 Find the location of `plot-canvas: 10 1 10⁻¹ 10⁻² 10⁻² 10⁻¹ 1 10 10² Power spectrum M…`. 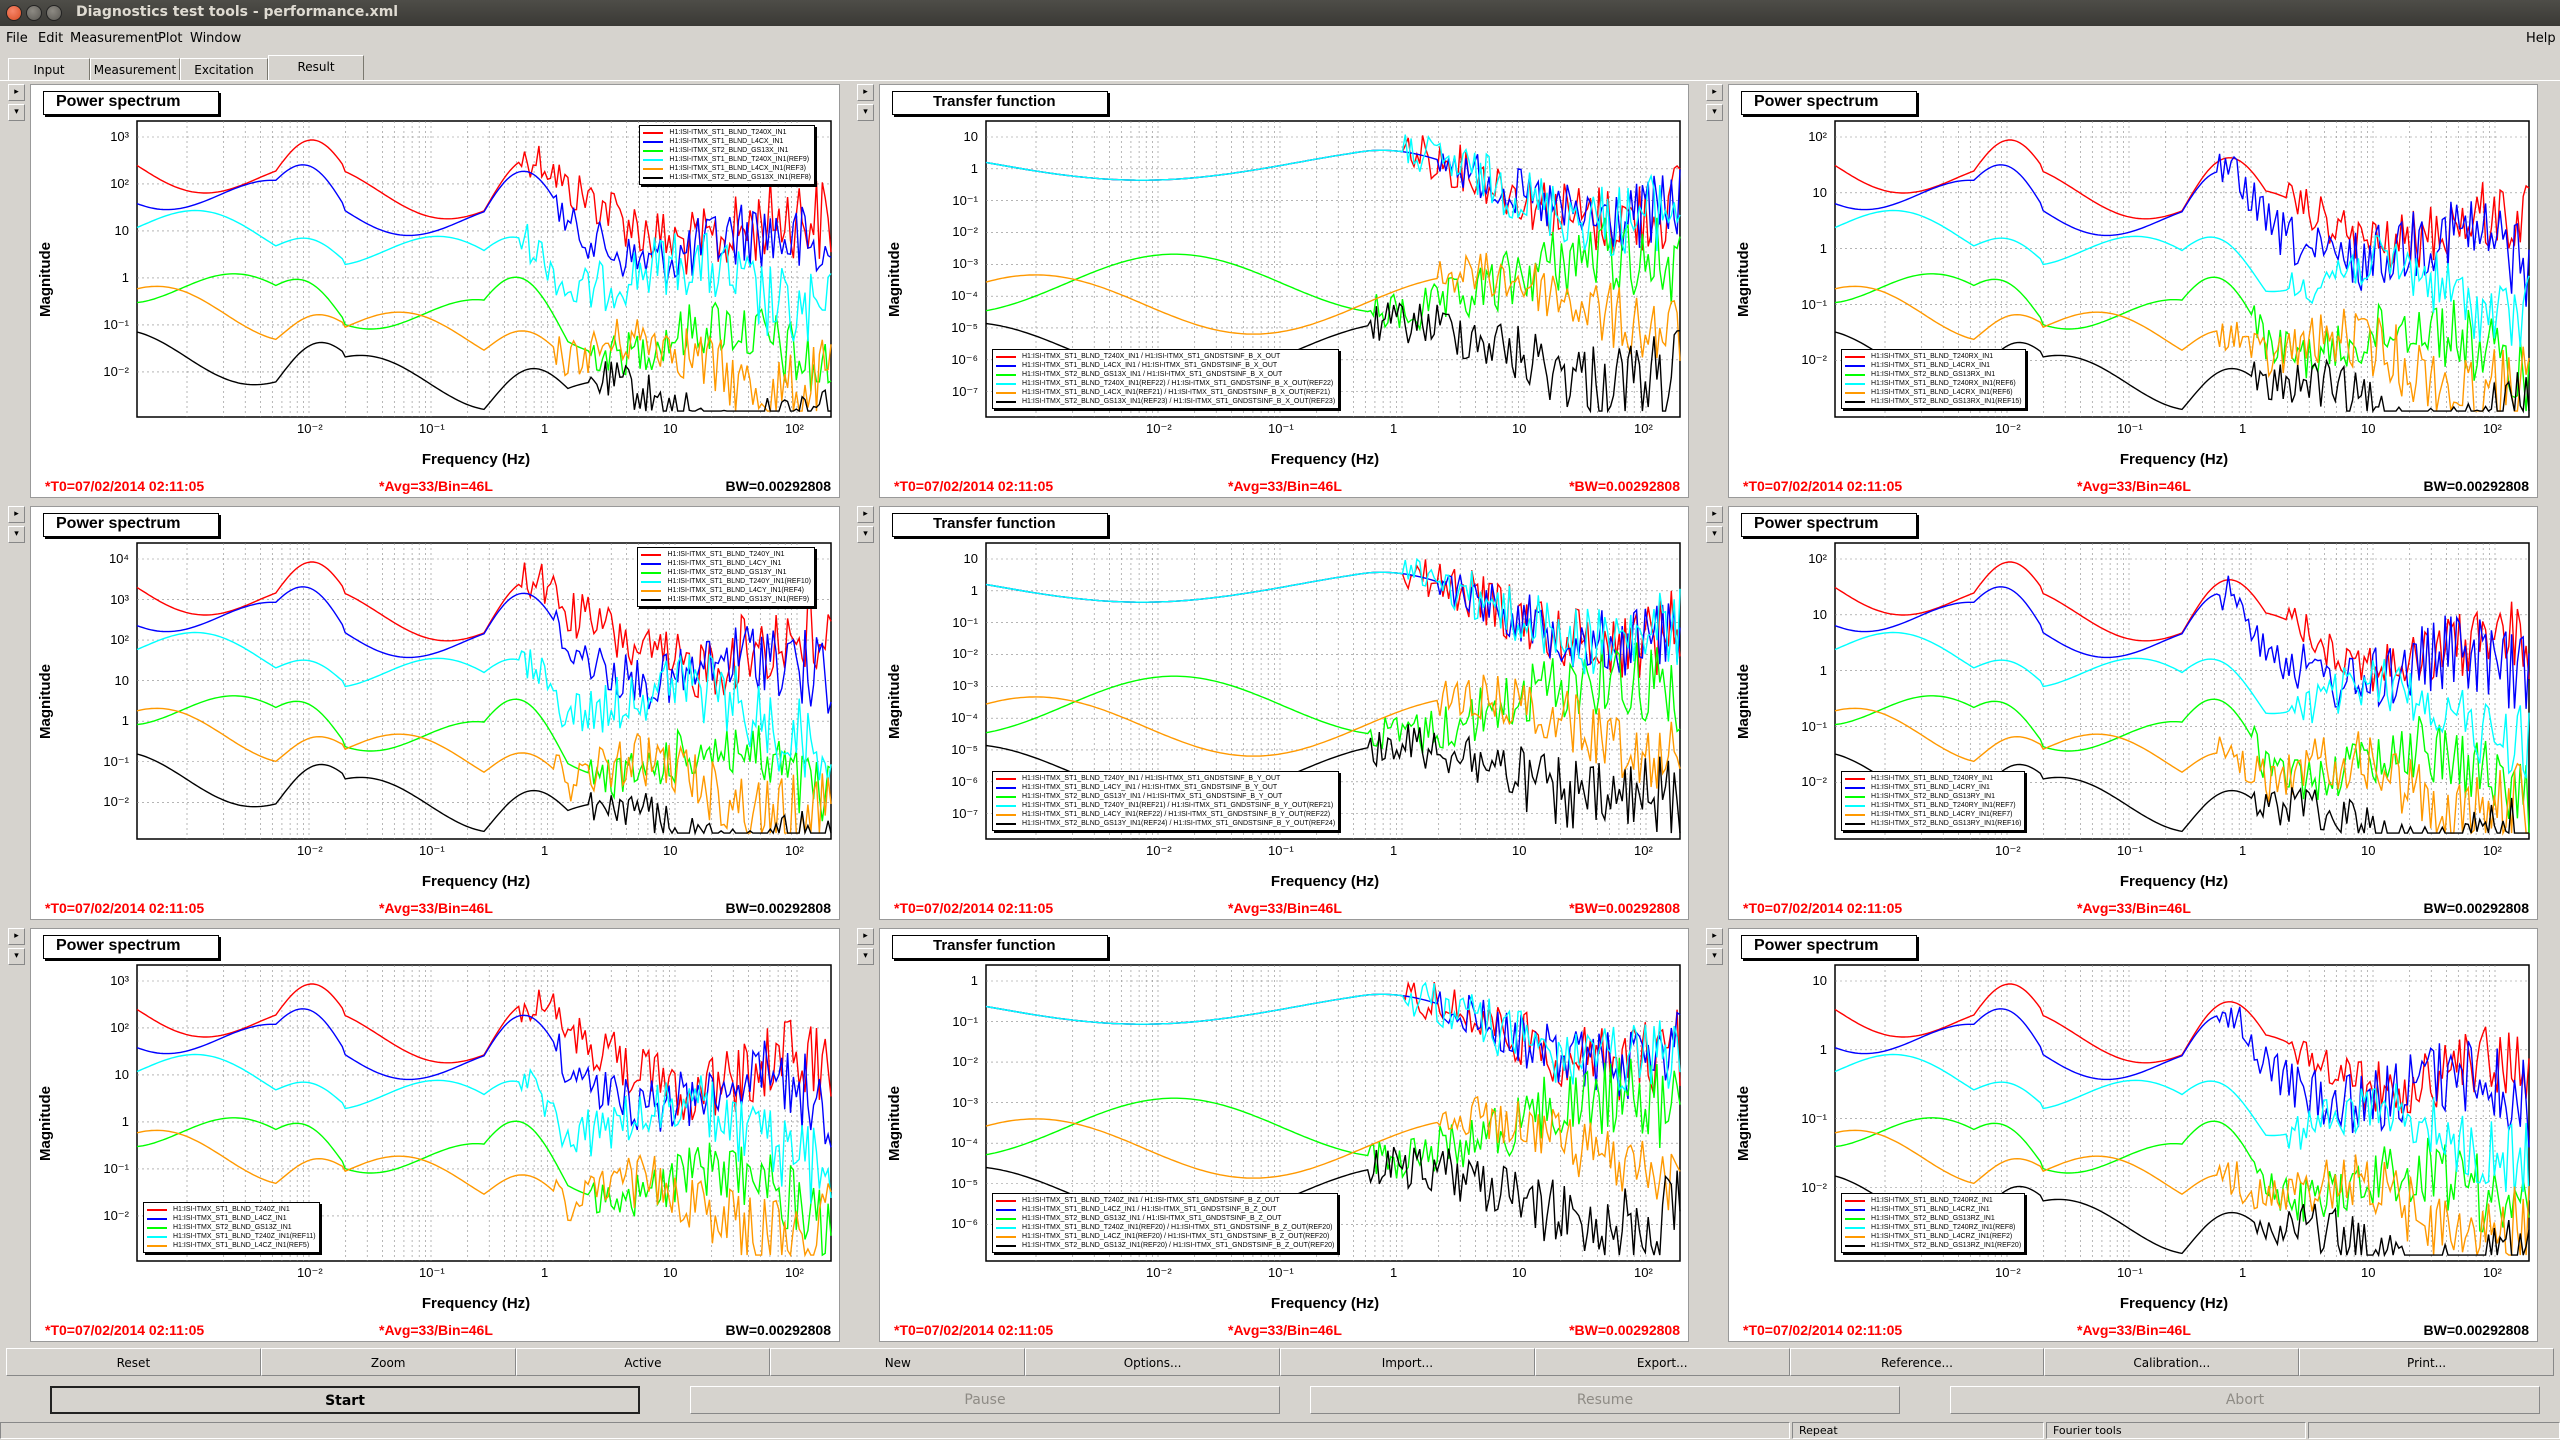

plot-canvas: 10 1 10⁻¹ 10⁻² 10⁻² 10⁻¹ 1 10 10² Power spectrum M… is located at coordinates (2133, 1135).